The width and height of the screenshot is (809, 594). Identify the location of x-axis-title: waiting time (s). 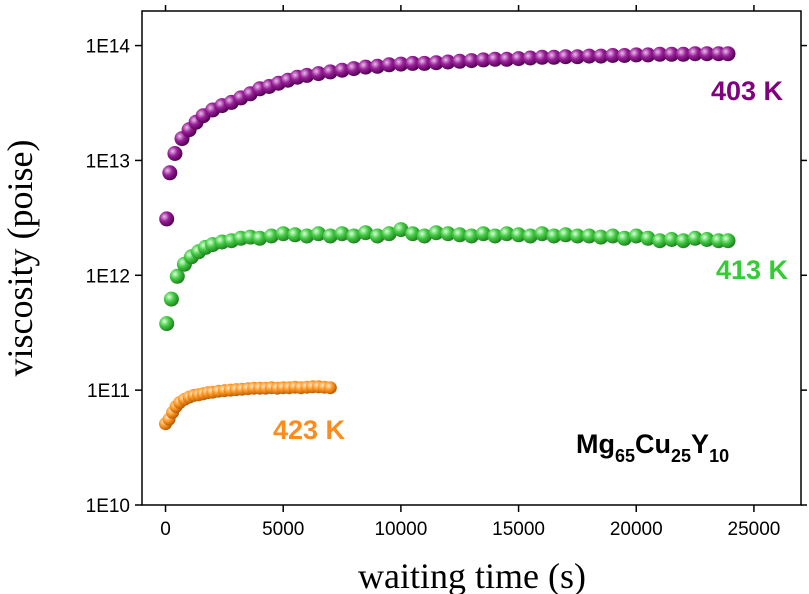
(472, 575).